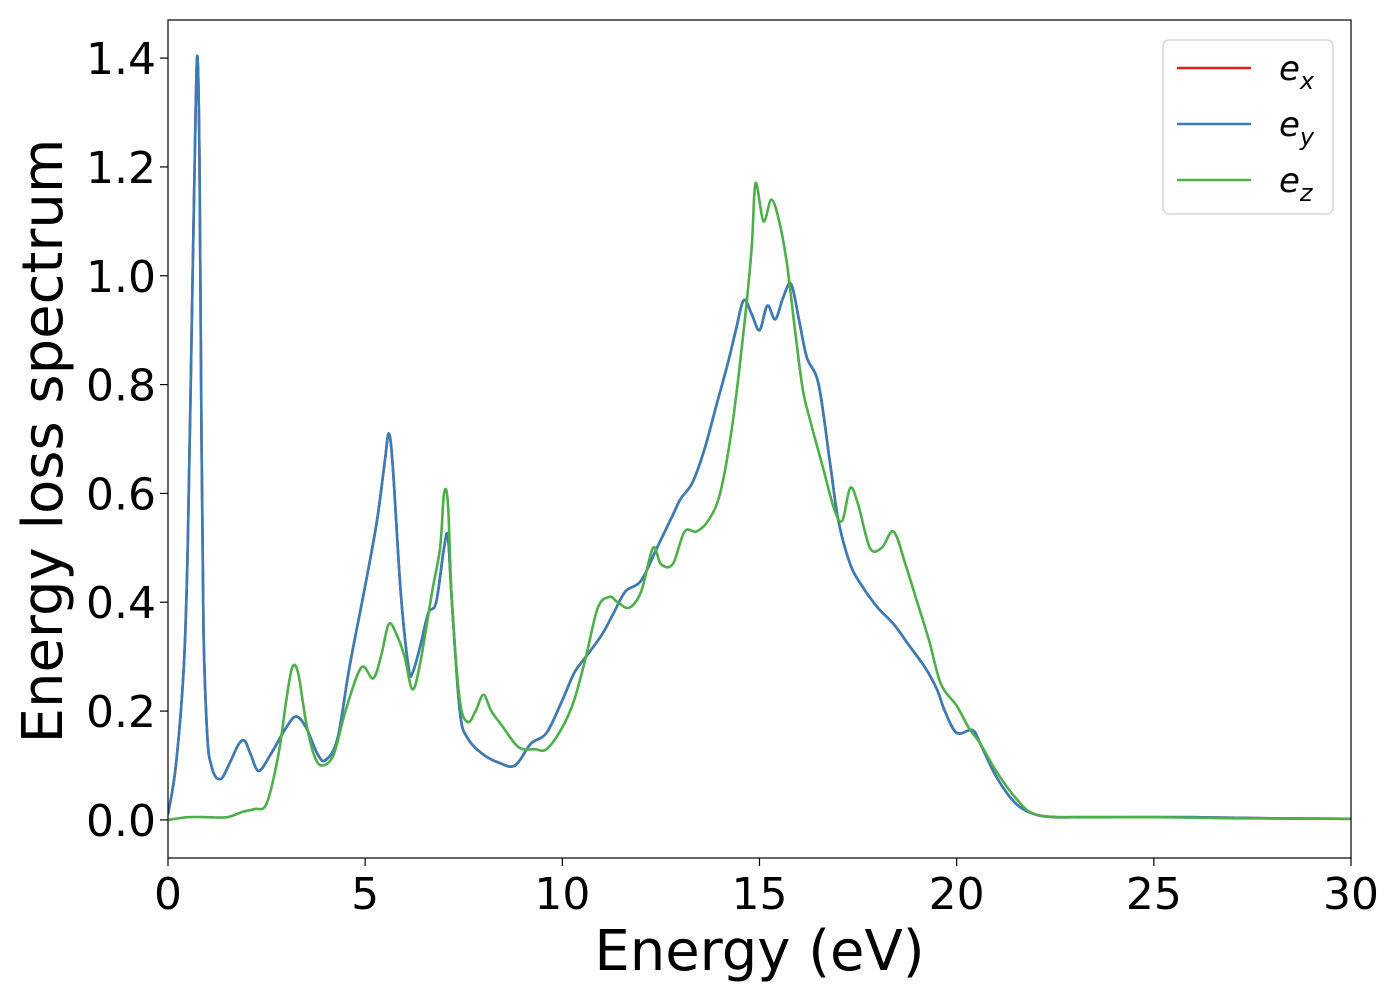 Image resolution: width=1400 pixels, height=1000 pixels. Describe the element at coordinates (121, 59) in the screenshot. I see `y-tick-label: 1.4` at that location.